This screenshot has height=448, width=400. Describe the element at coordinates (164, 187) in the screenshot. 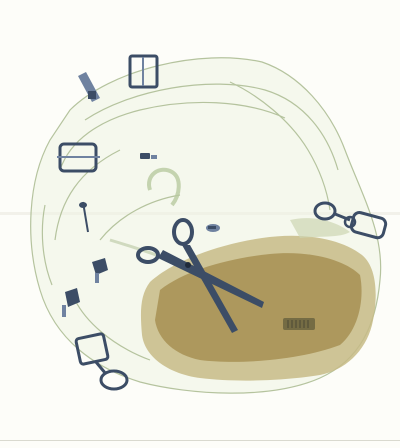

I see `plastic-loop` at that location.